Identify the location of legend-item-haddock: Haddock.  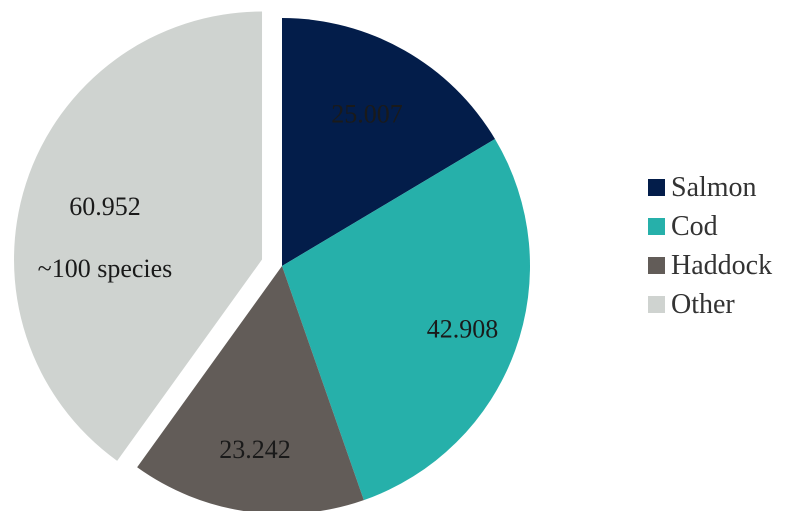
(710, 265).